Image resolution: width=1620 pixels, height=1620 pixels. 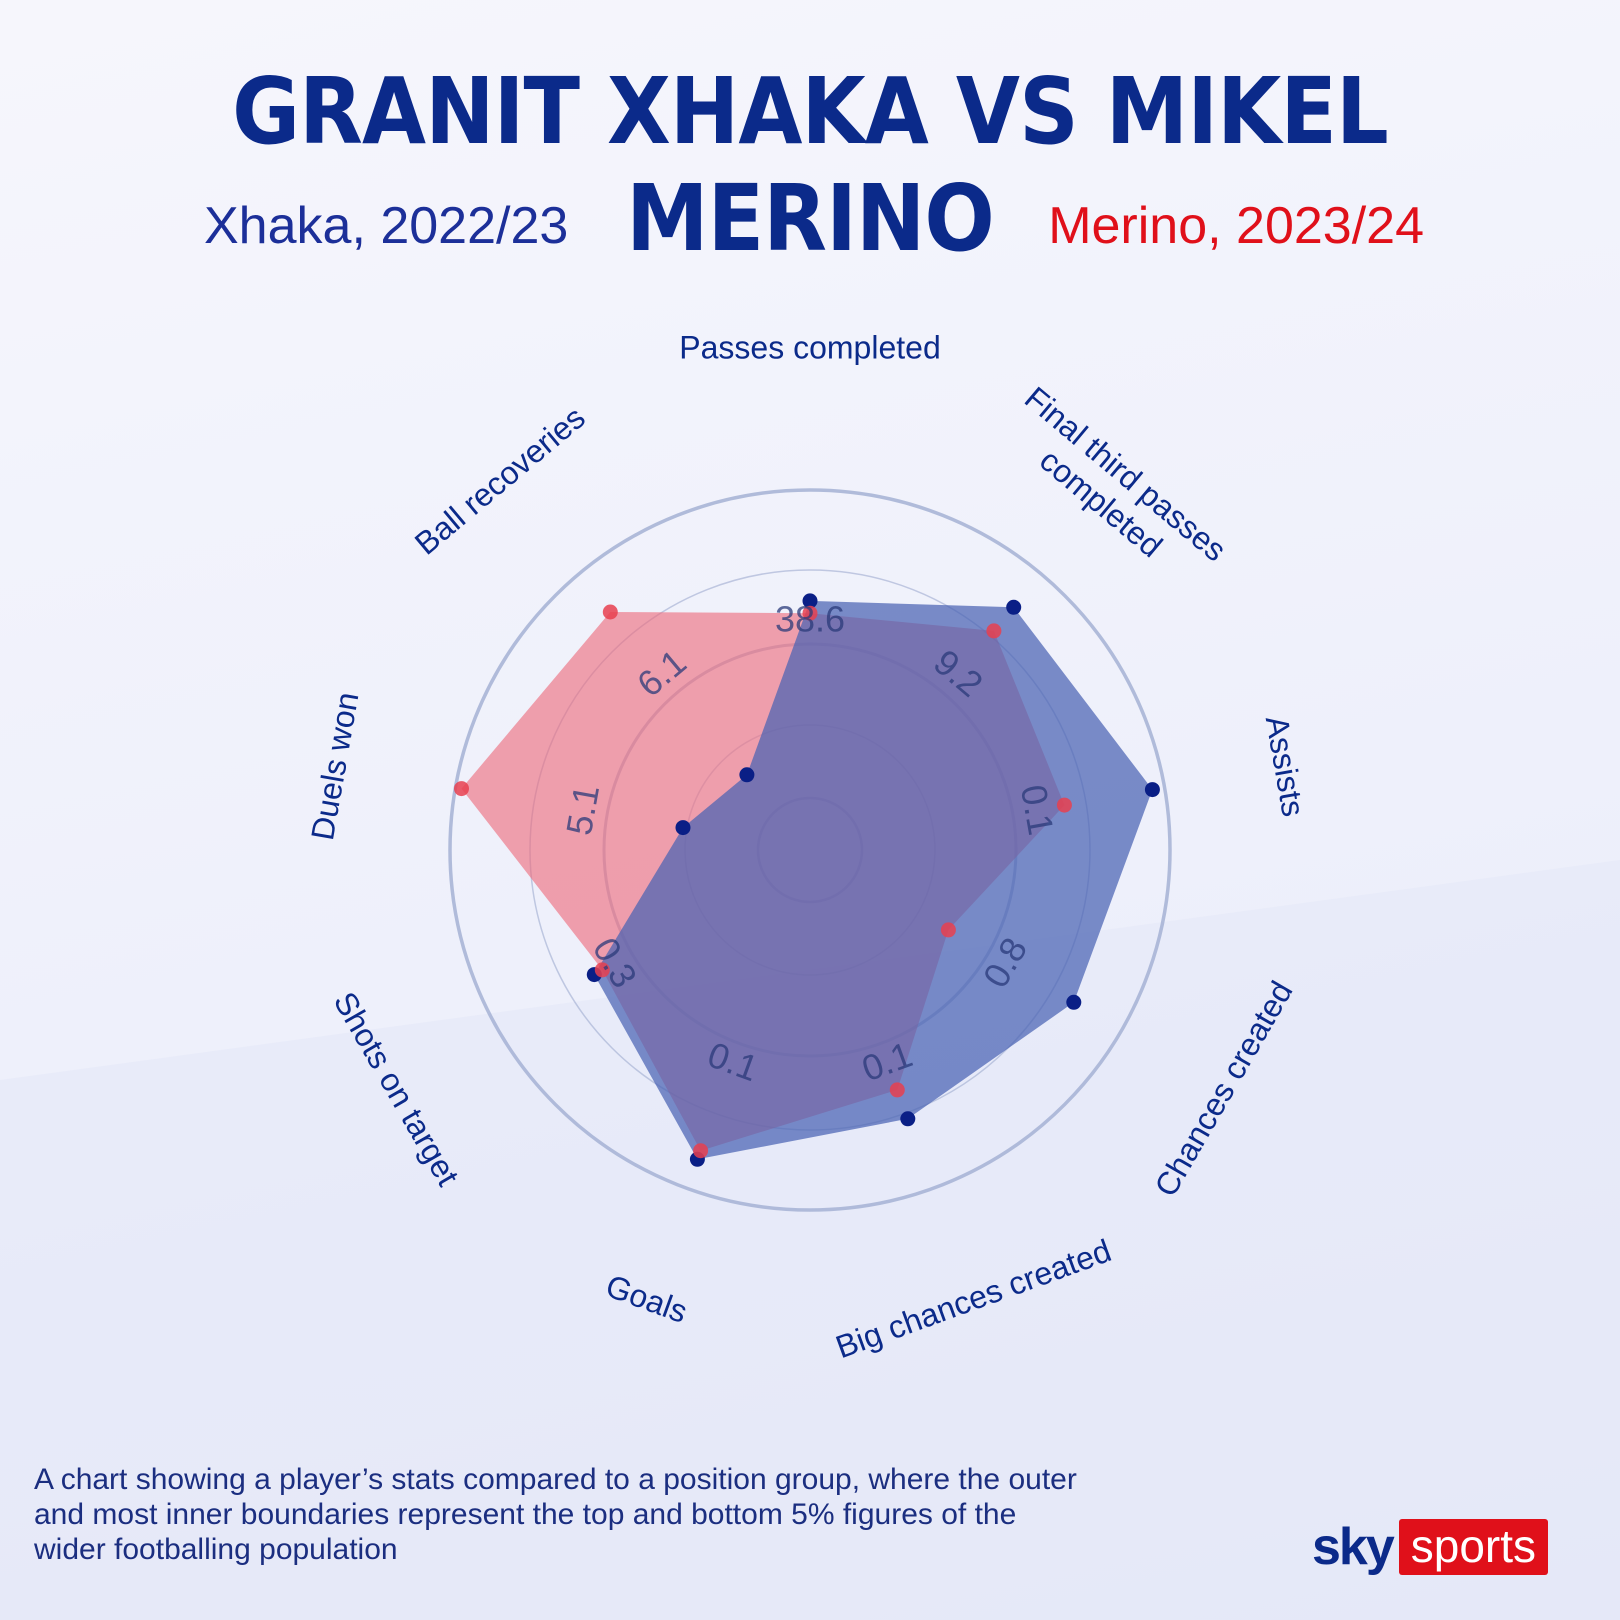 I want to click on chart-title: GRANIT XHAKA VS MIKEL MERINO, so click(x=810, y=165).